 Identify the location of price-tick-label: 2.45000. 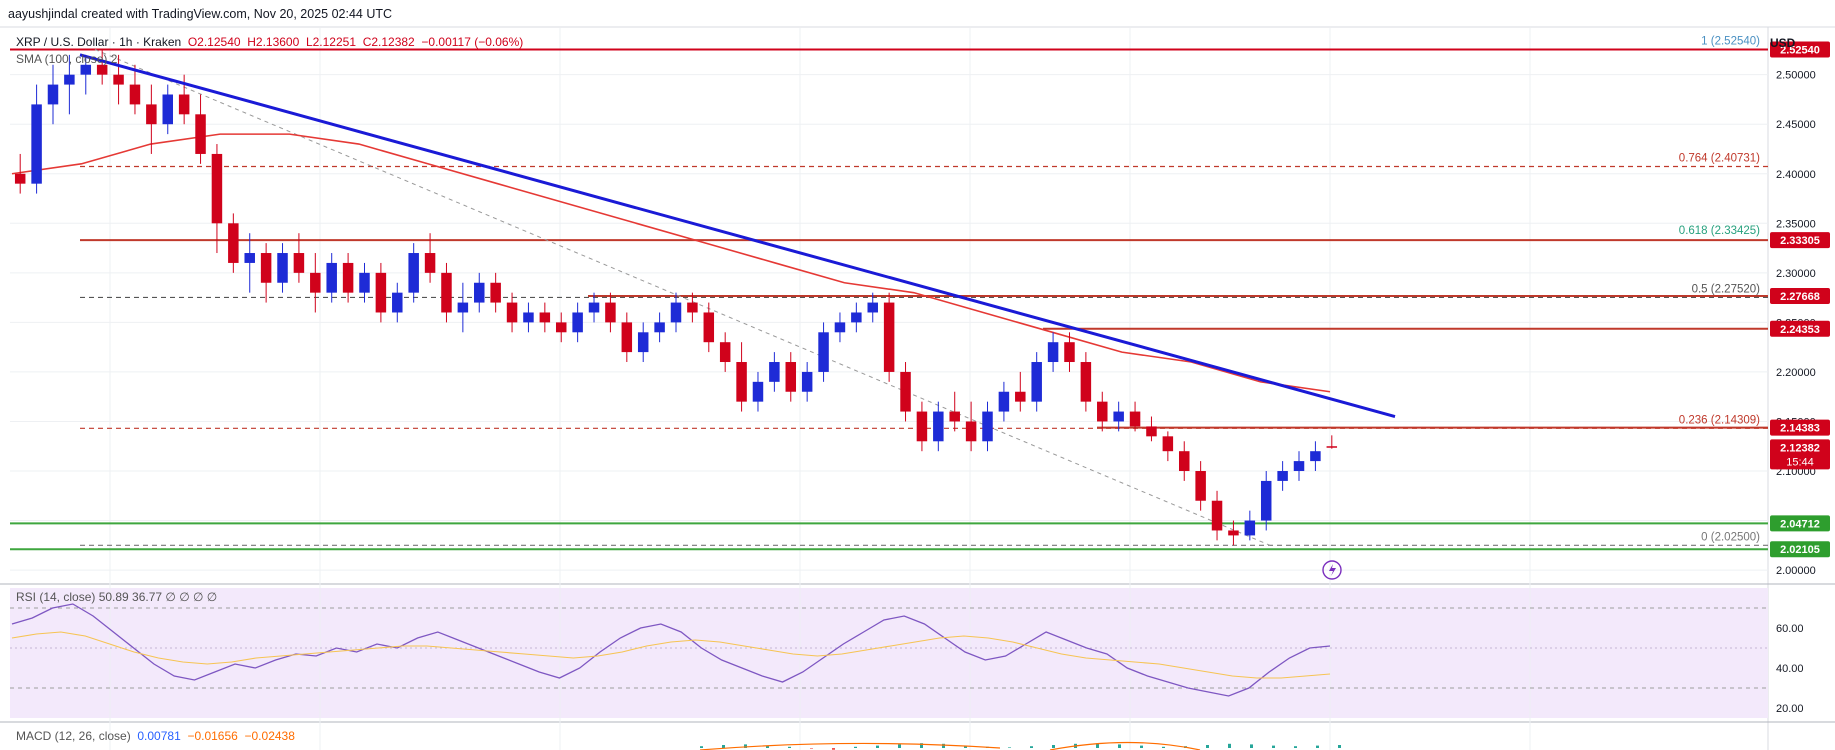
(1796, 125).